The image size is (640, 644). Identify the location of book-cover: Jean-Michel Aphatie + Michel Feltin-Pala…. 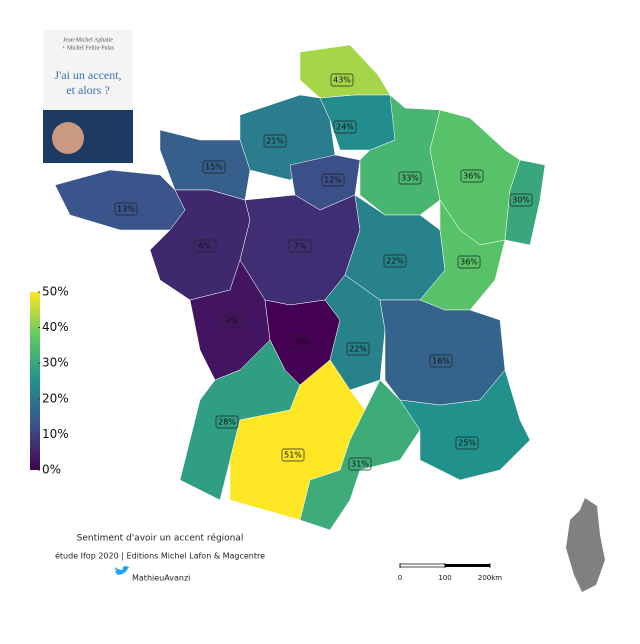
(88, 96).